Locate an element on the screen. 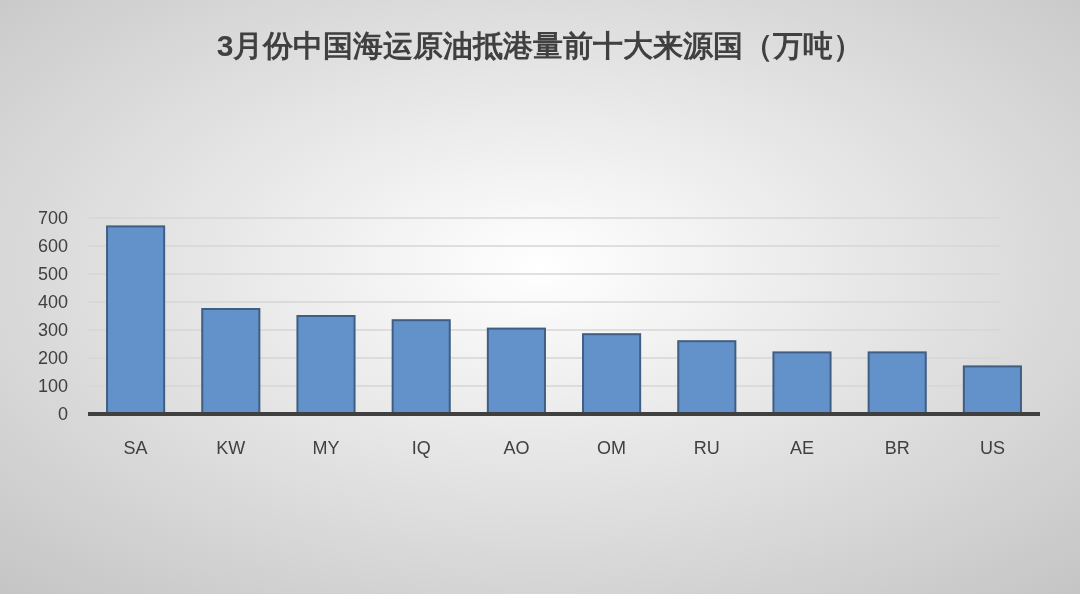 The width and height of the screenshot is (1080, 594). y-tick: 700 is located at coordinates (52, 218).